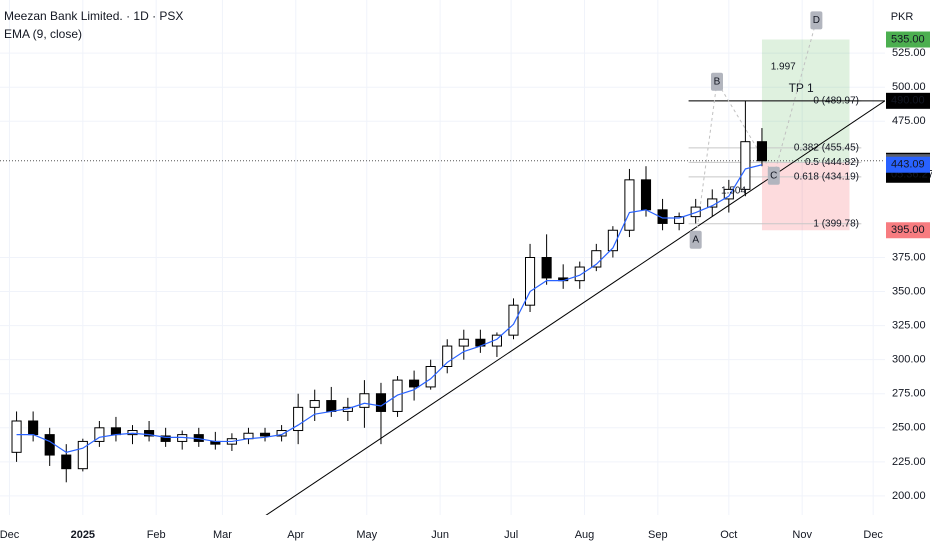  I want to click on fib-label: 0.618 (434.19), so click(826, 176).